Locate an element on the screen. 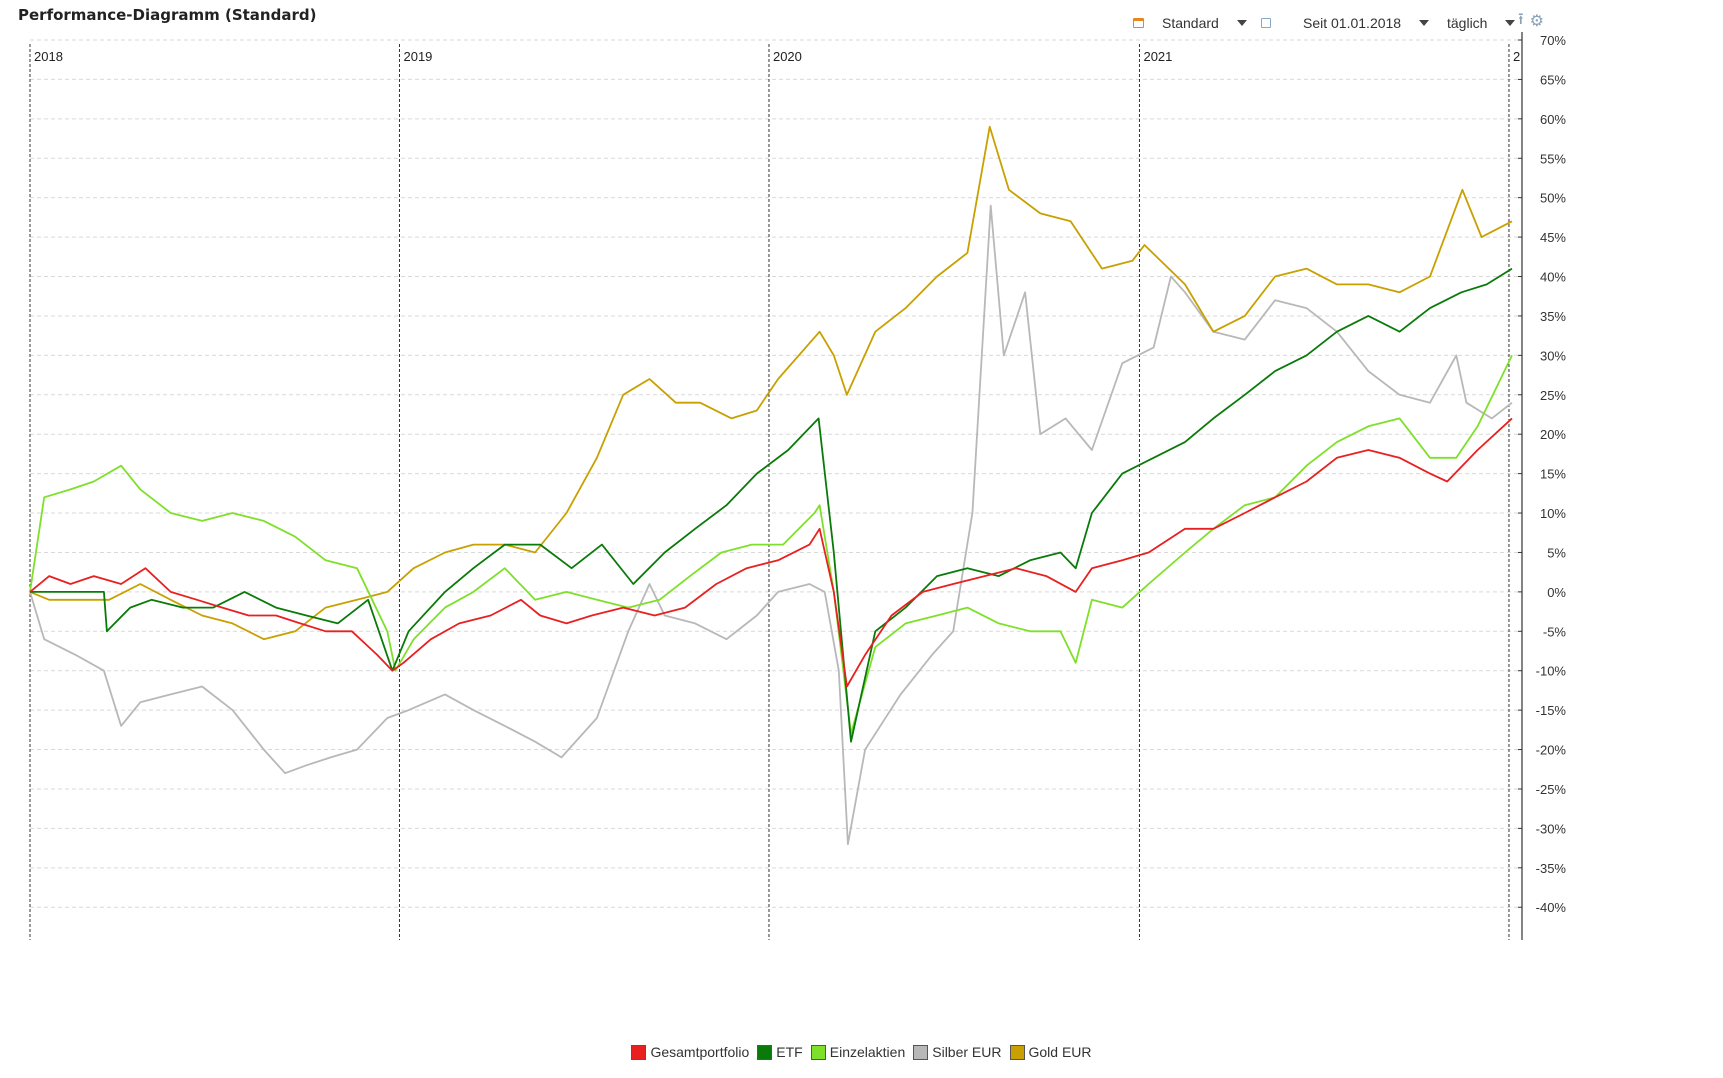  legend-label: ETF is located at coordinates (789, 1052).